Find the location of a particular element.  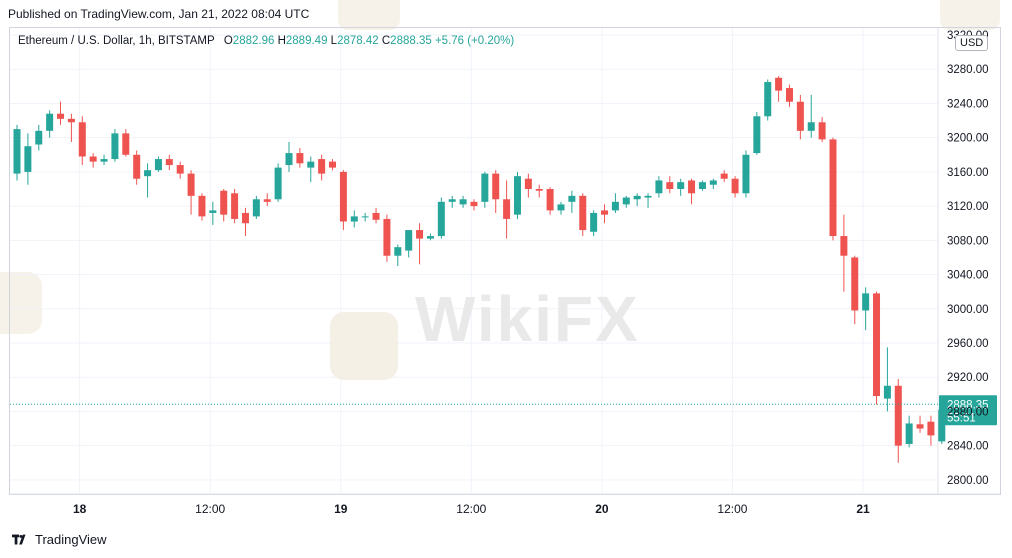

symbol-label: Ethereum / U.S. Dollar, 1h, BITSTAMP is located at coordinates (116, 41).